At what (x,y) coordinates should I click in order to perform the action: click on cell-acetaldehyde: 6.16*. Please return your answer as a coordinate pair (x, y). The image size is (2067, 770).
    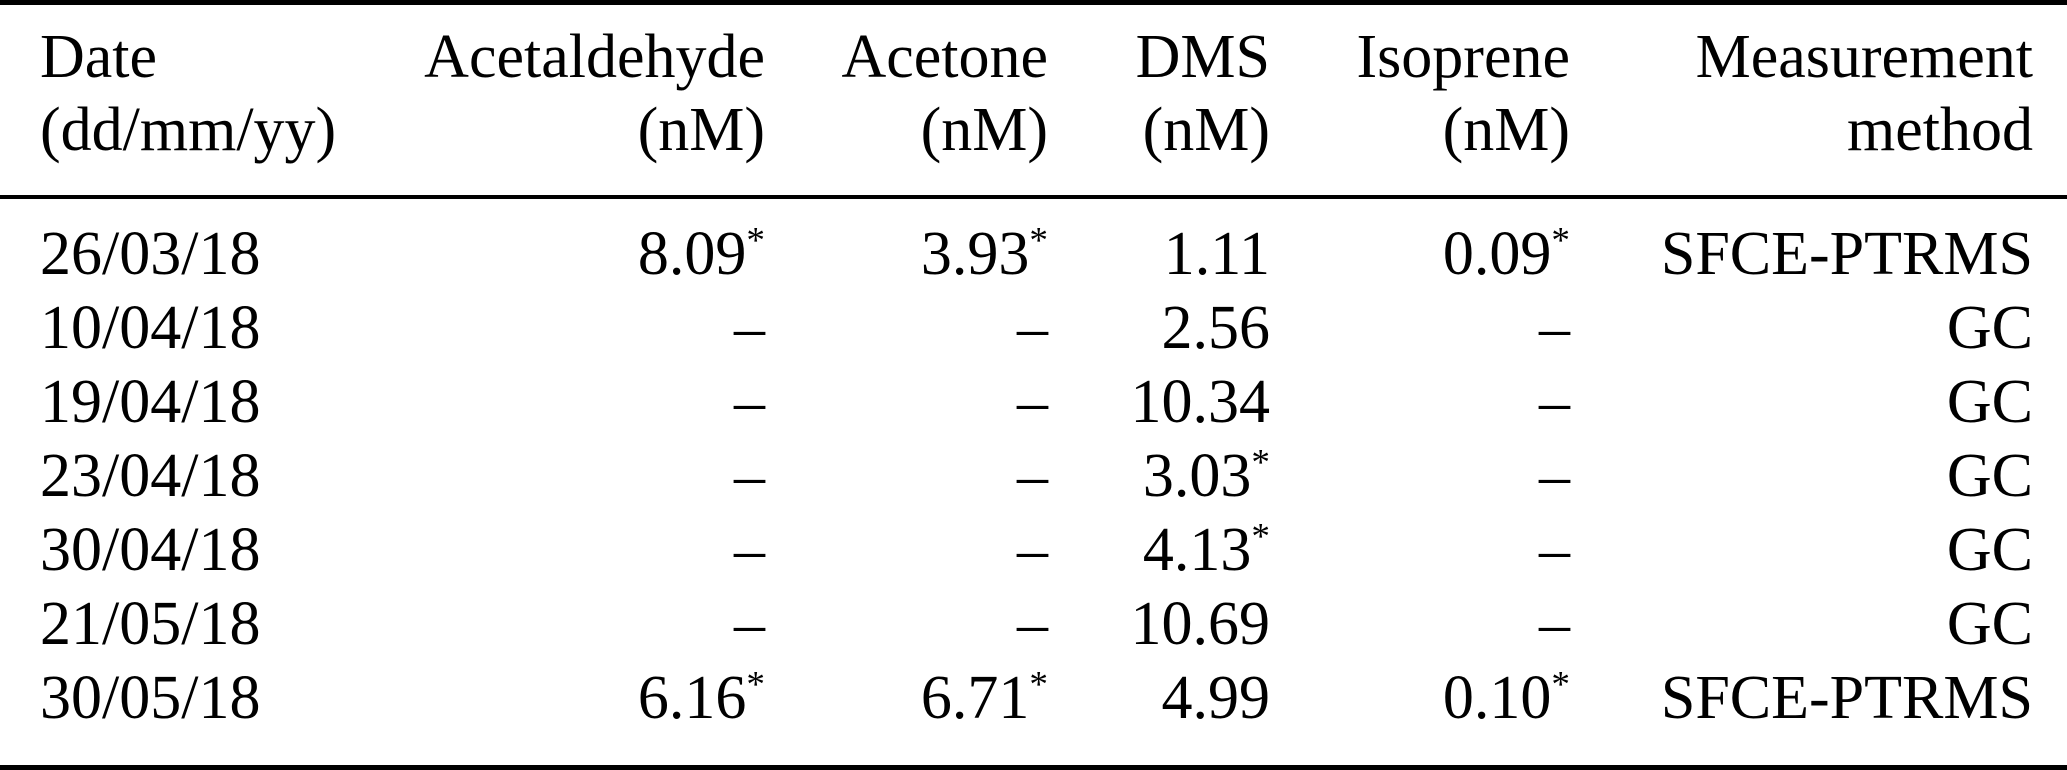
    Looking at the image, I should click on (557, 714).